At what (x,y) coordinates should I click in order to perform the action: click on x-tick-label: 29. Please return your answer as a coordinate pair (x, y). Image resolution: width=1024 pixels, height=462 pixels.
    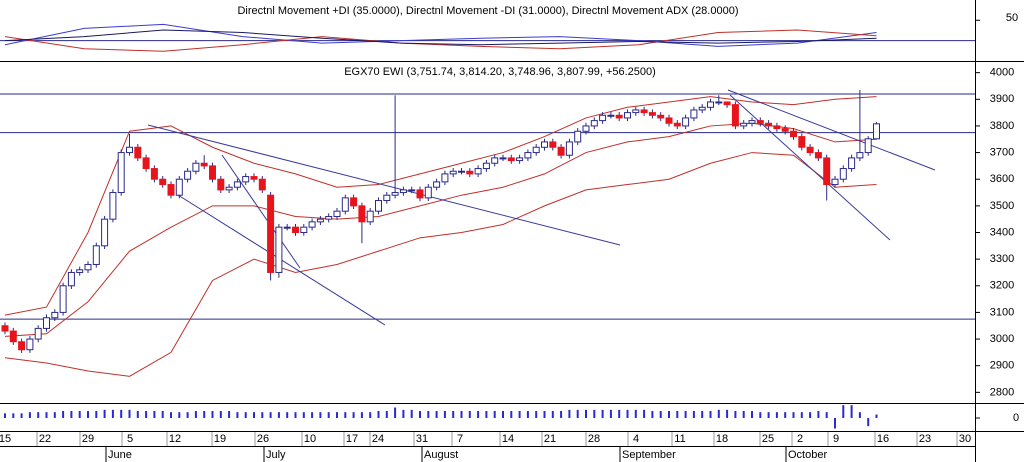
    Looking at the image, I should click on (88, 439).